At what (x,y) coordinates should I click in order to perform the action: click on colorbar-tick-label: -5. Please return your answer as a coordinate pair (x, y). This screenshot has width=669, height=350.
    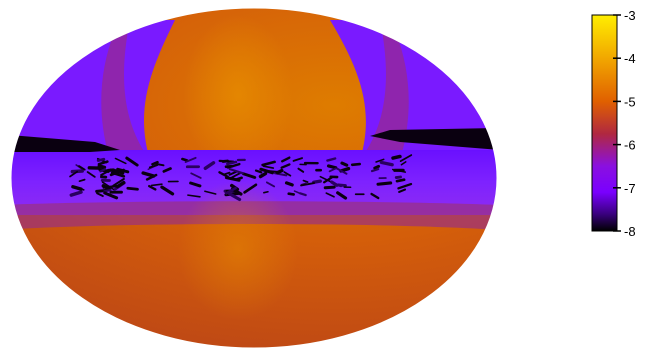
    Looking at the image, I should click on (630, 101).